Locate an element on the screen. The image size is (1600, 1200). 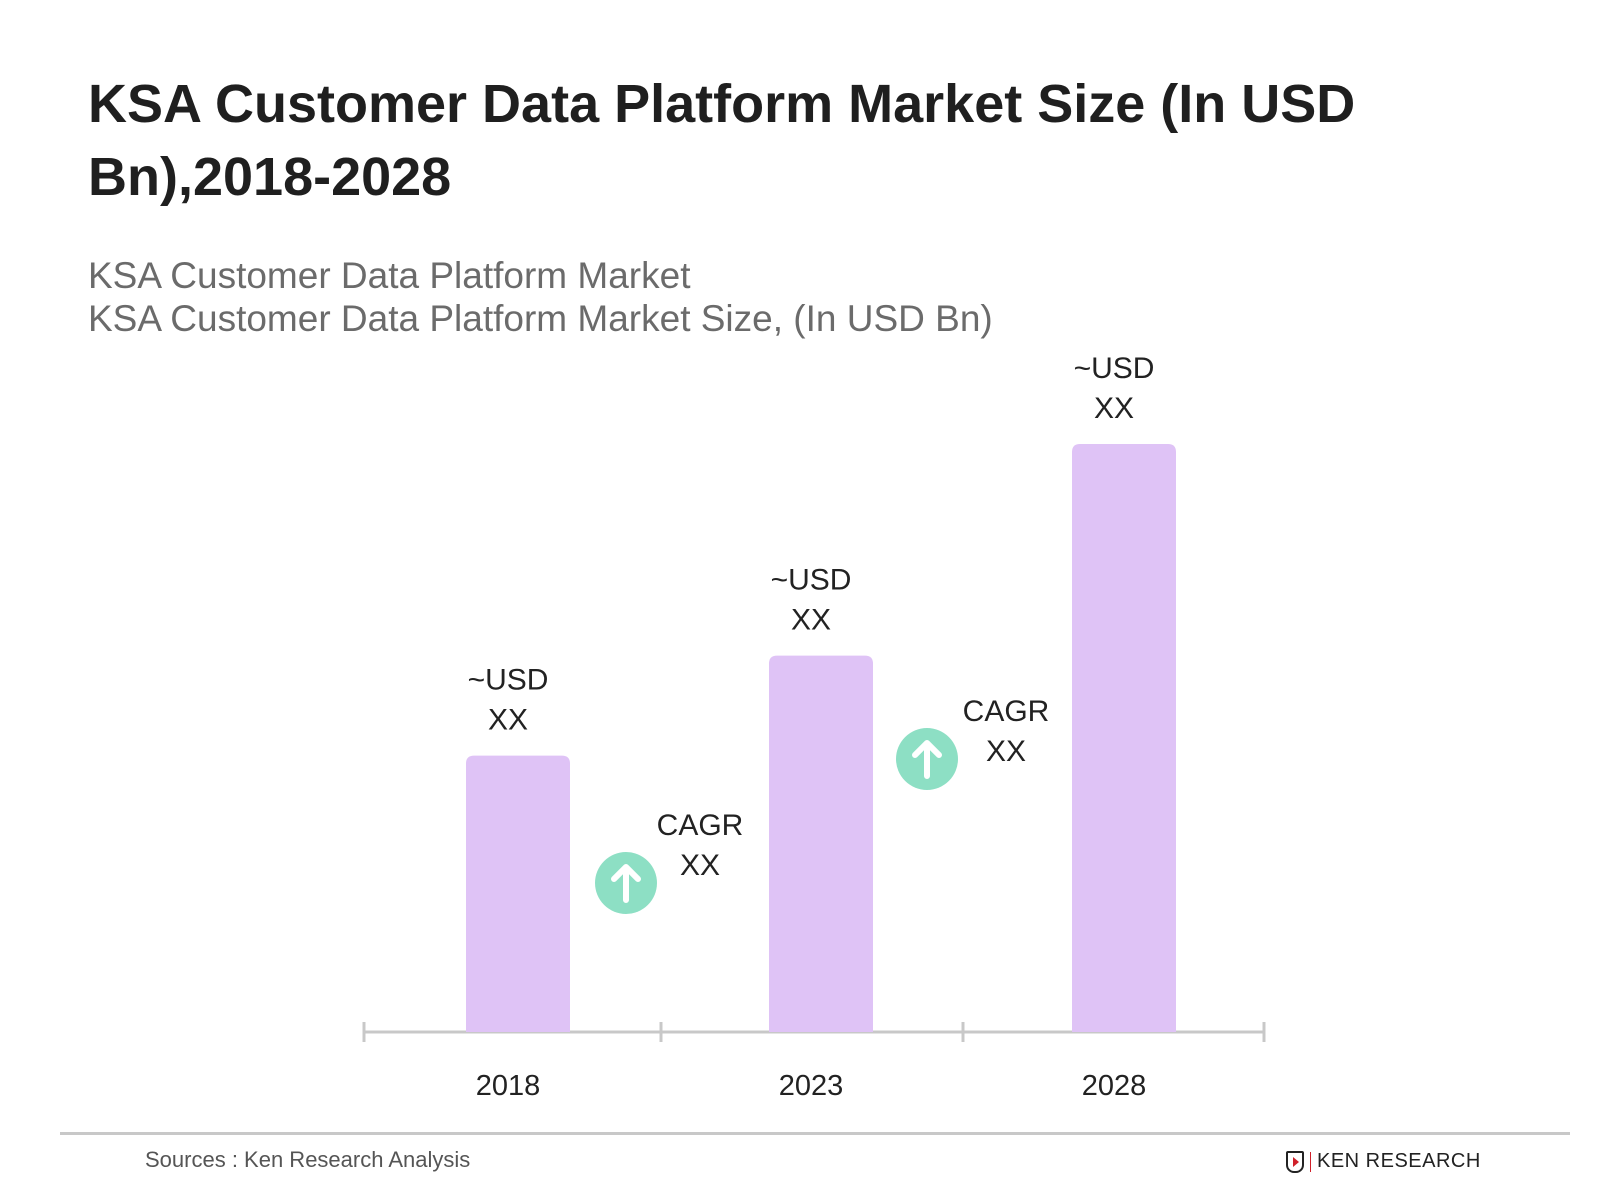
x-tick-label: 2018 is located at coordinates (508, 1086).